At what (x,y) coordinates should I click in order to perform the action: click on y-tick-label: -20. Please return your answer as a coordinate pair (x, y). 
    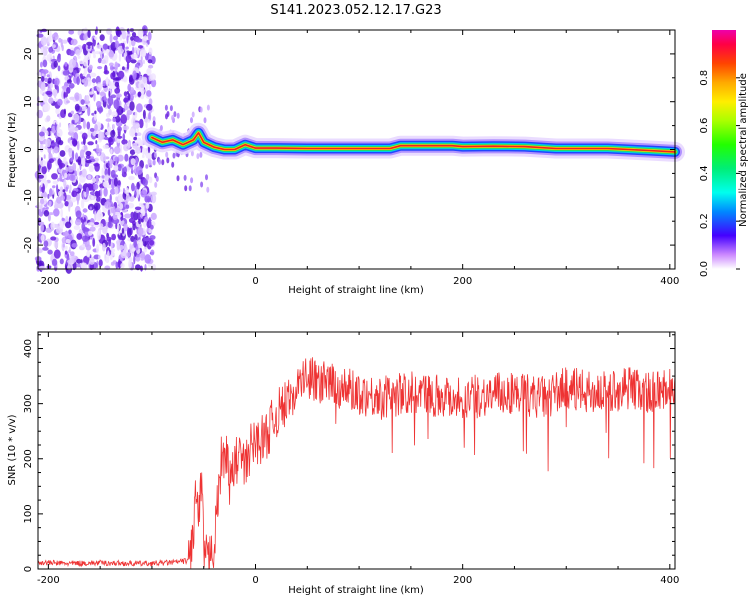
    Looking at the image, I should click on (28, 245).